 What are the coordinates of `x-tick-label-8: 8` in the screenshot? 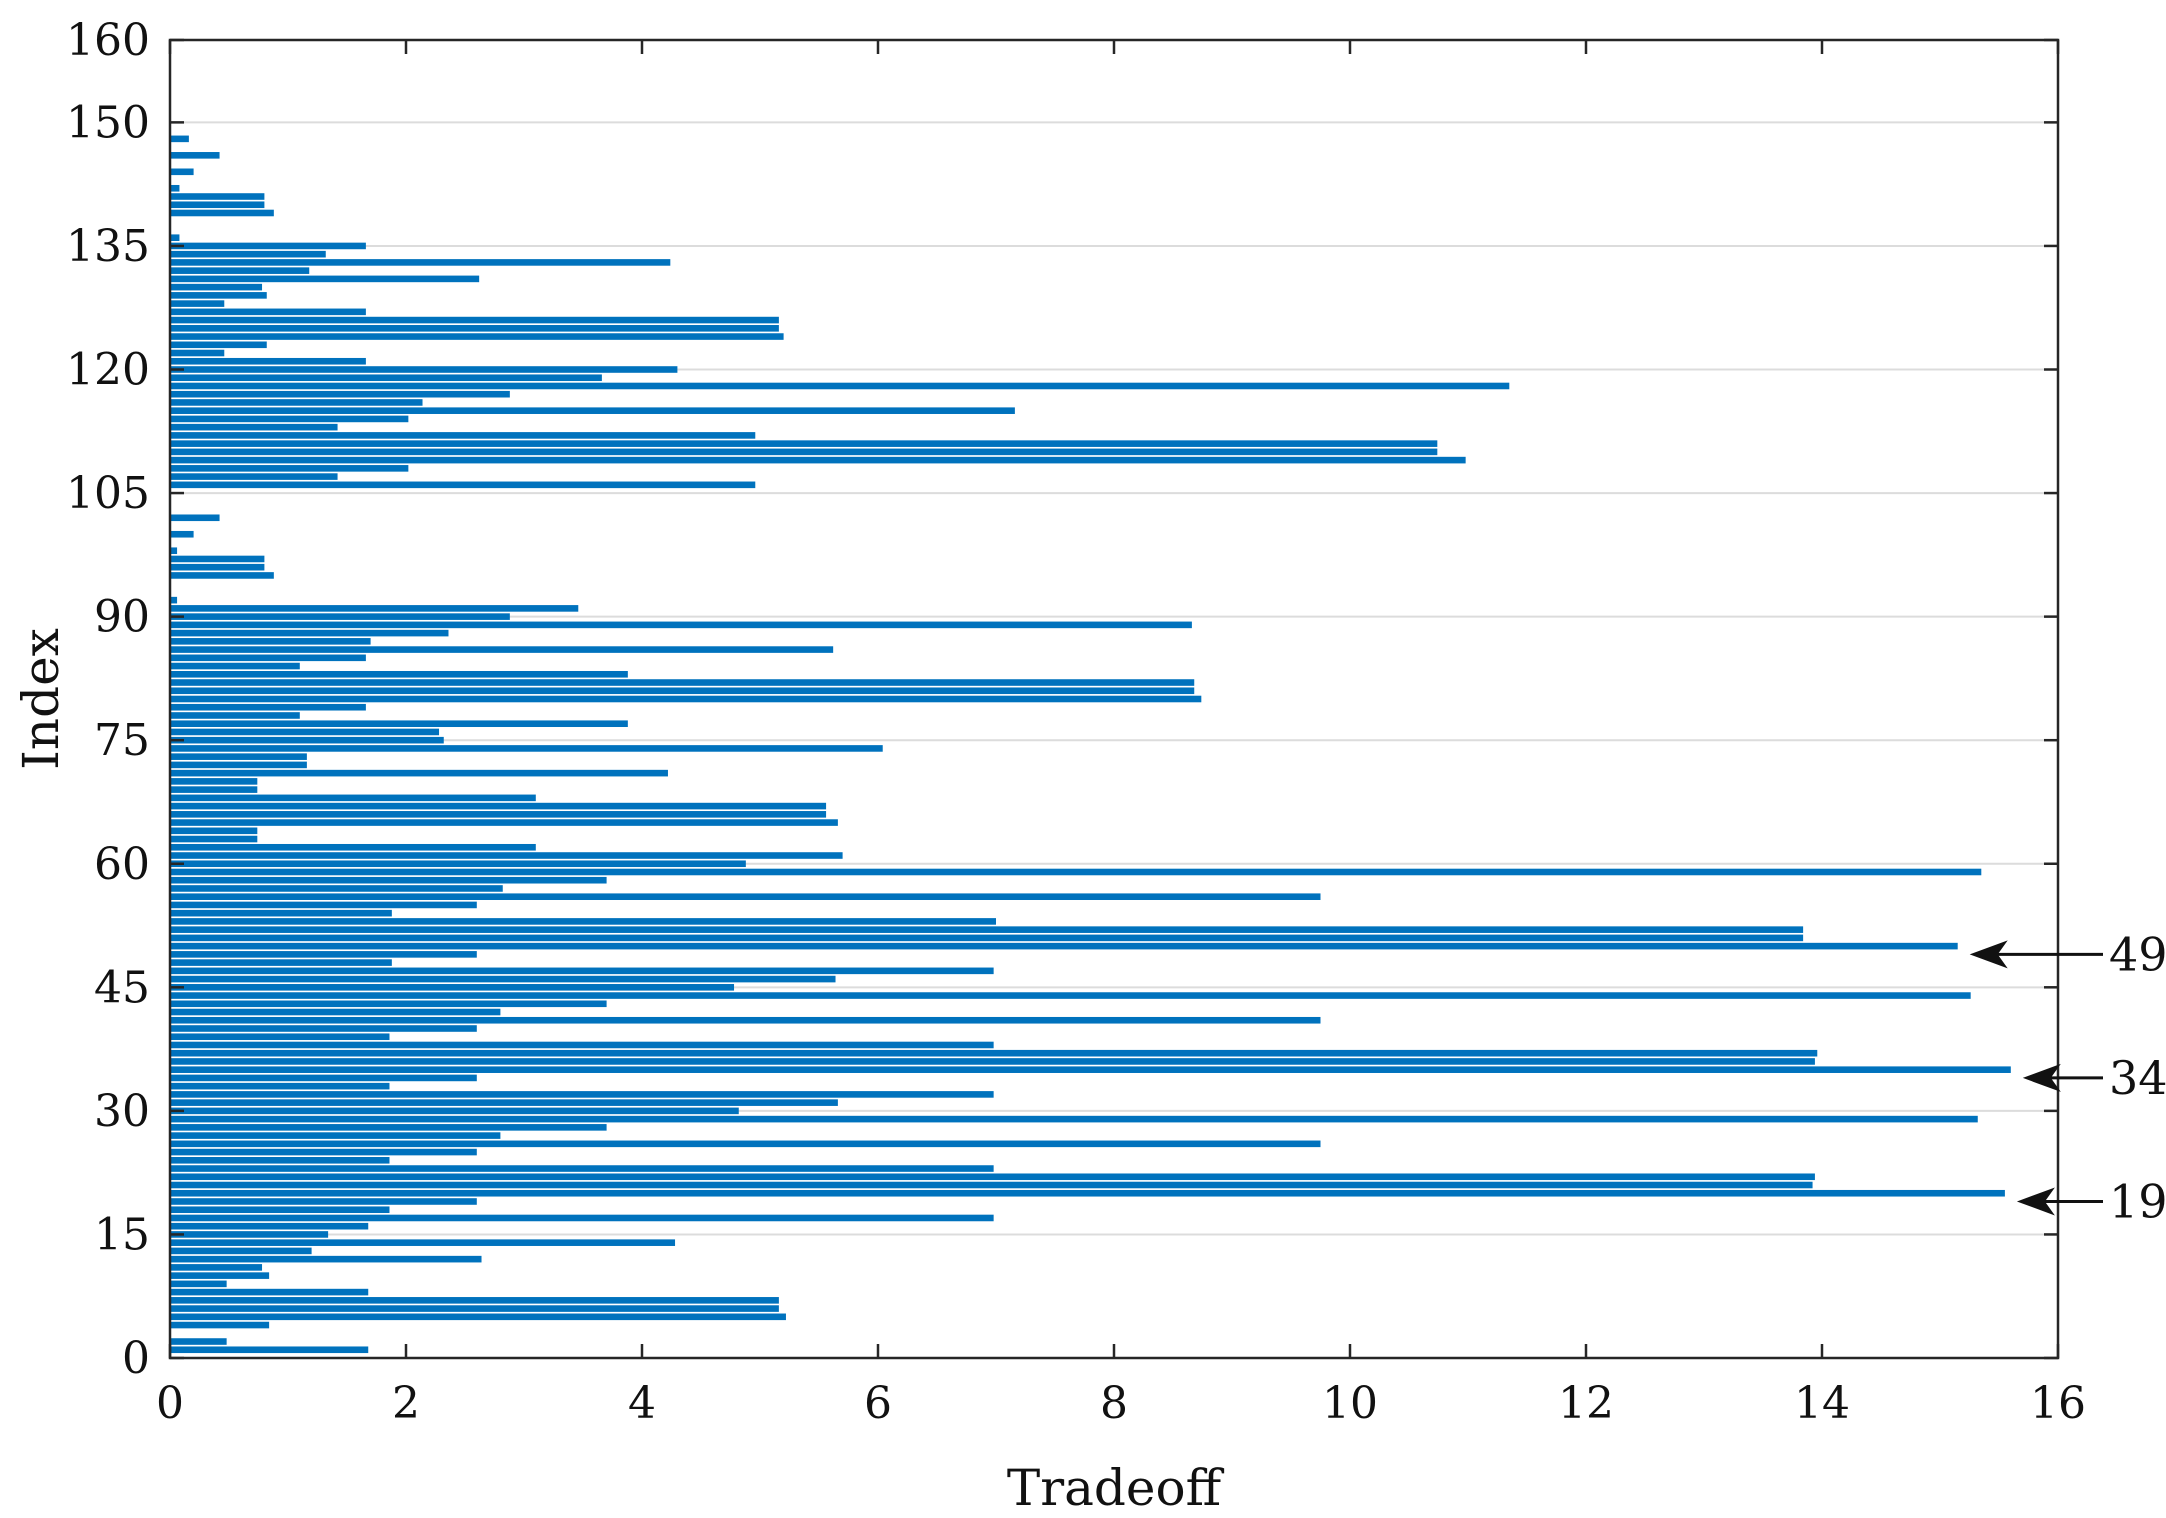 It's located at (1114, 1403).